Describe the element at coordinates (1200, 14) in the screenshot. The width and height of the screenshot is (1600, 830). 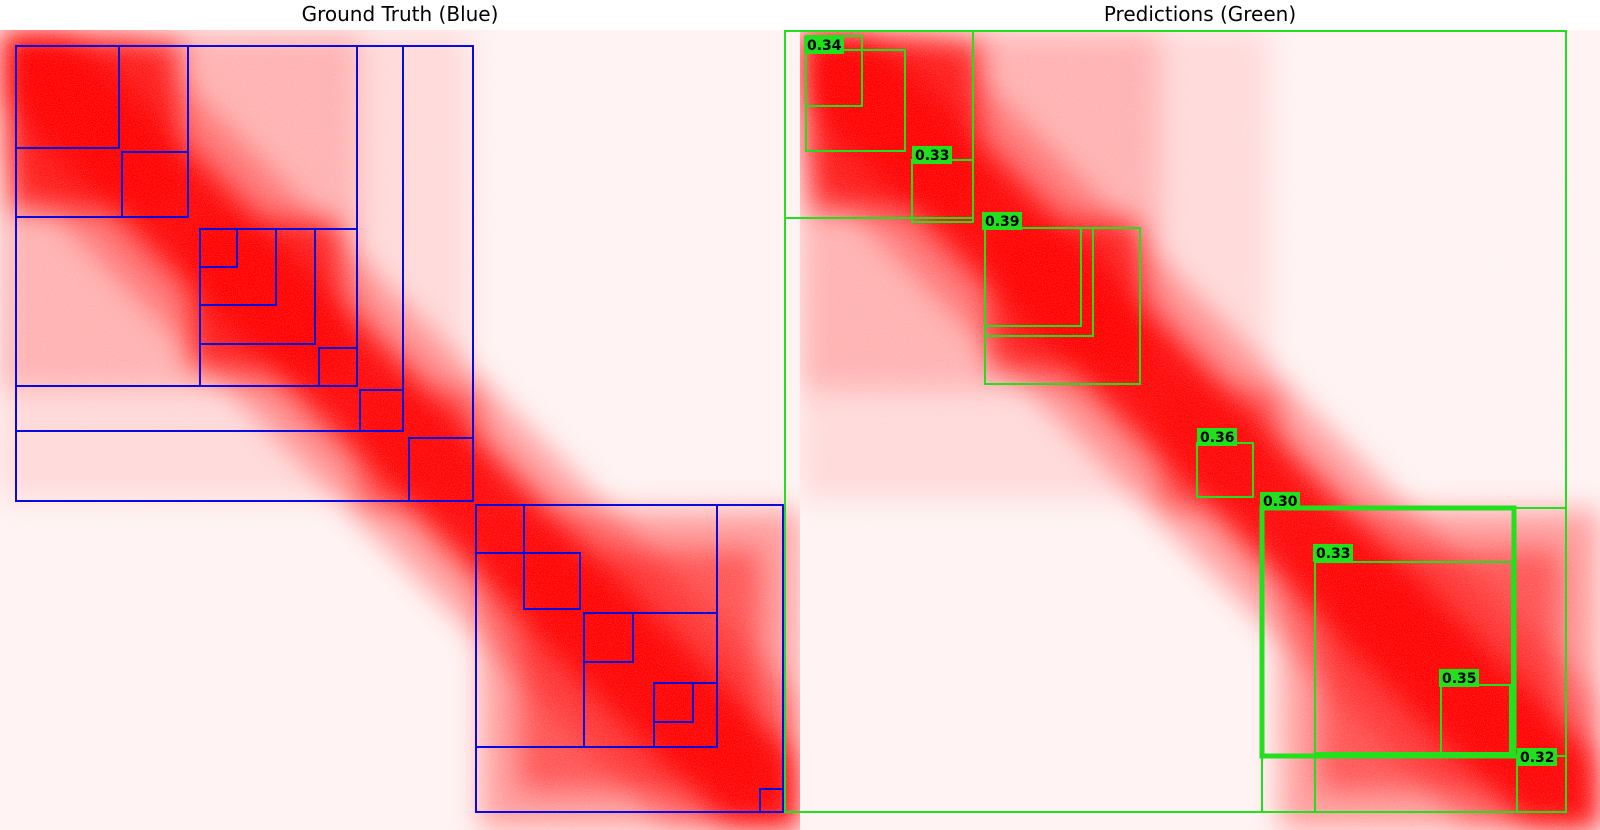
I see `predictions-title: Predictions (Green)` at that location.